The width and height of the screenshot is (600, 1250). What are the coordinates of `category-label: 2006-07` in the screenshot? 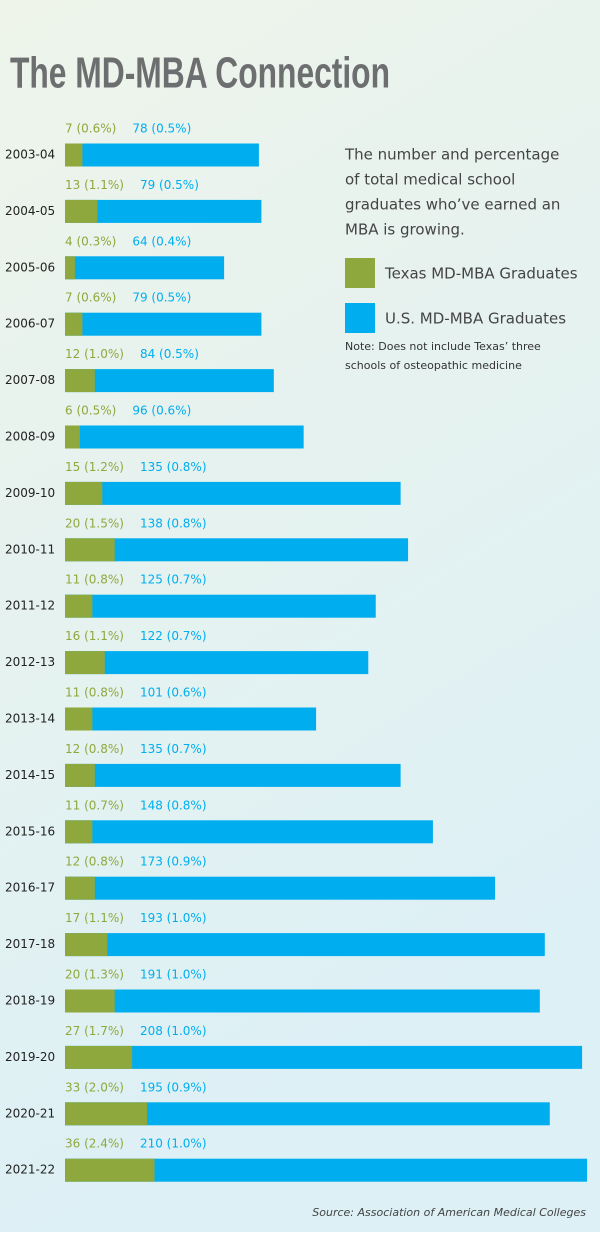 It's located at (30, 324).